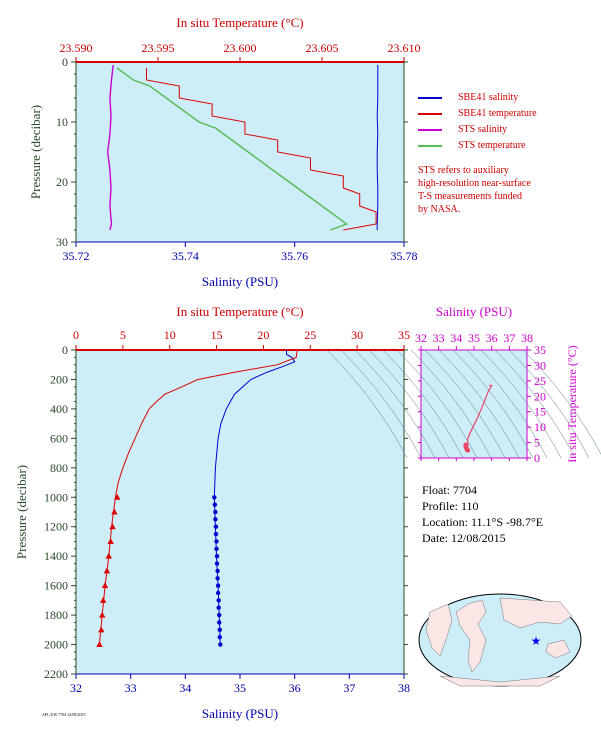 This screenshot has width=601, height=736. I want to click on ts-temp-tick-label: 35, so click(540, 350).